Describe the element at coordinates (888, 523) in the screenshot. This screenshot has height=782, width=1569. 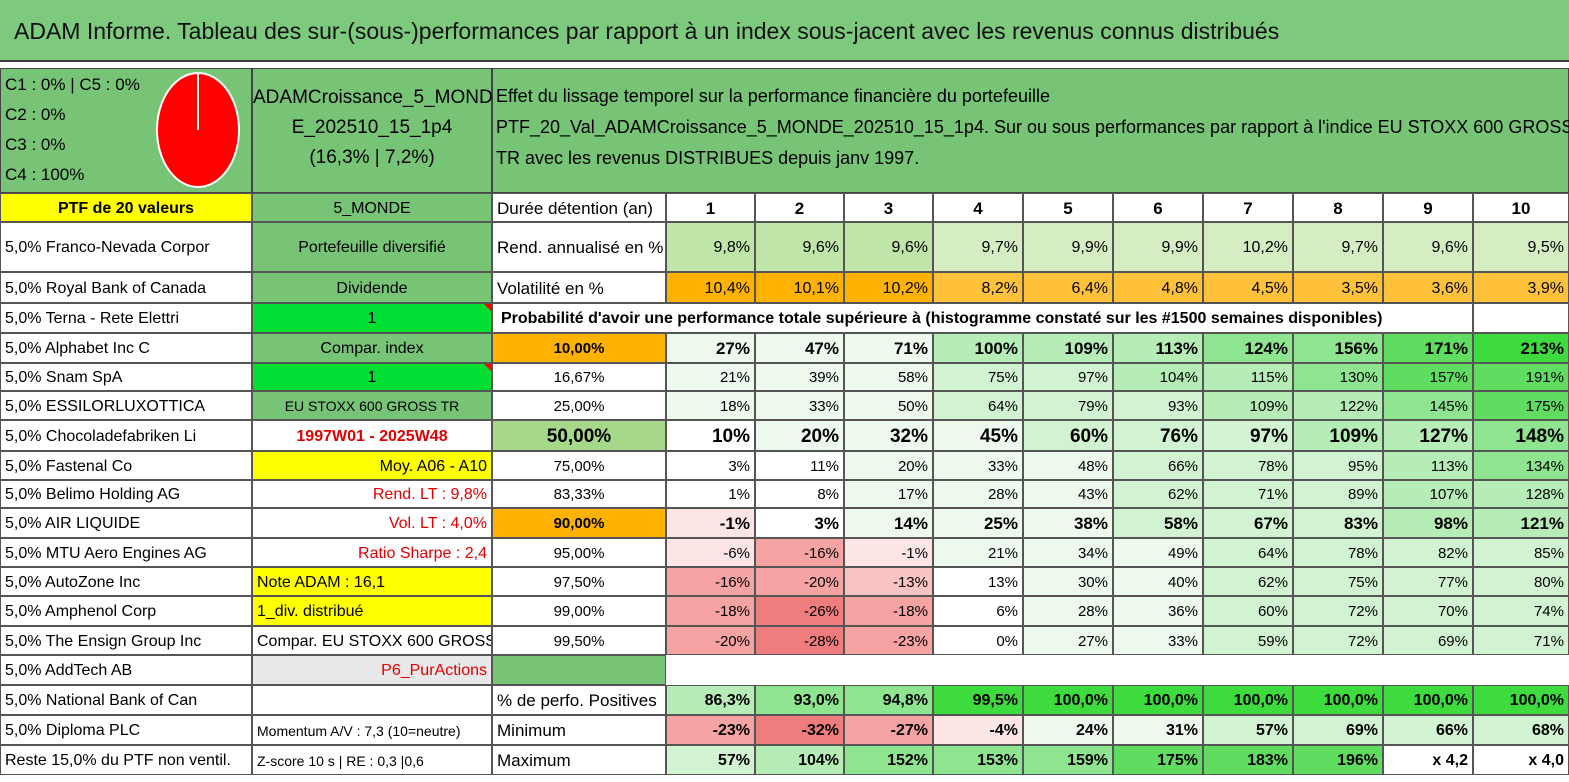
I see `probability-value: 14%` at that location.